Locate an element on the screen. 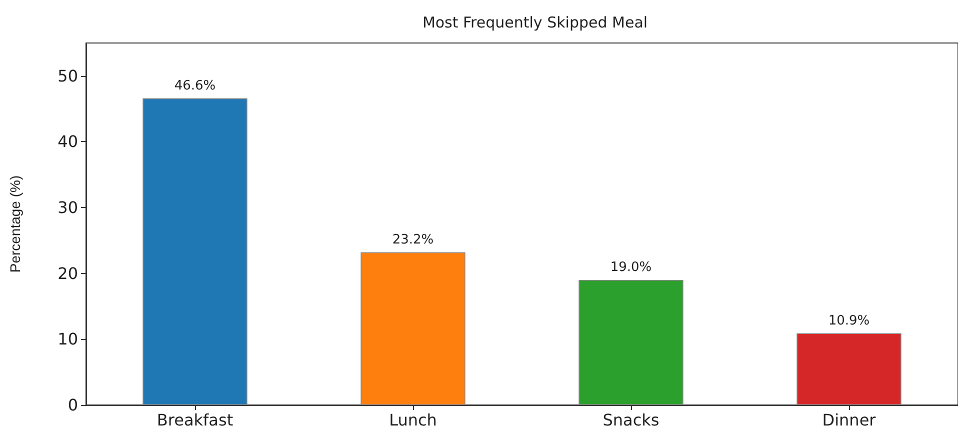 The image size is (958, 432). y-tick-label: 10 is located at coordinates (68, 339).